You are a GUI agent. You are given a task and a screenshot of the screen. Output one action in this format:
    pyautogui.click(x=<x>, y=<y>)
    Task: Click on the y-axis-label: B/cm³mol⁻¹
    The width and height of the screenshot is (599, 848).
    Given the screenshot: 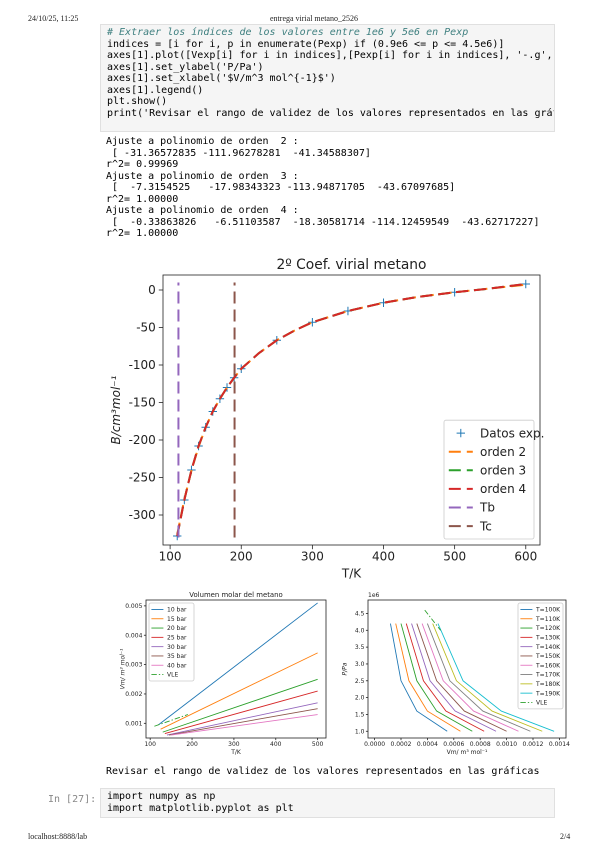 What is the action you would take?
    pyautogui.click(x=116, y=409)
    